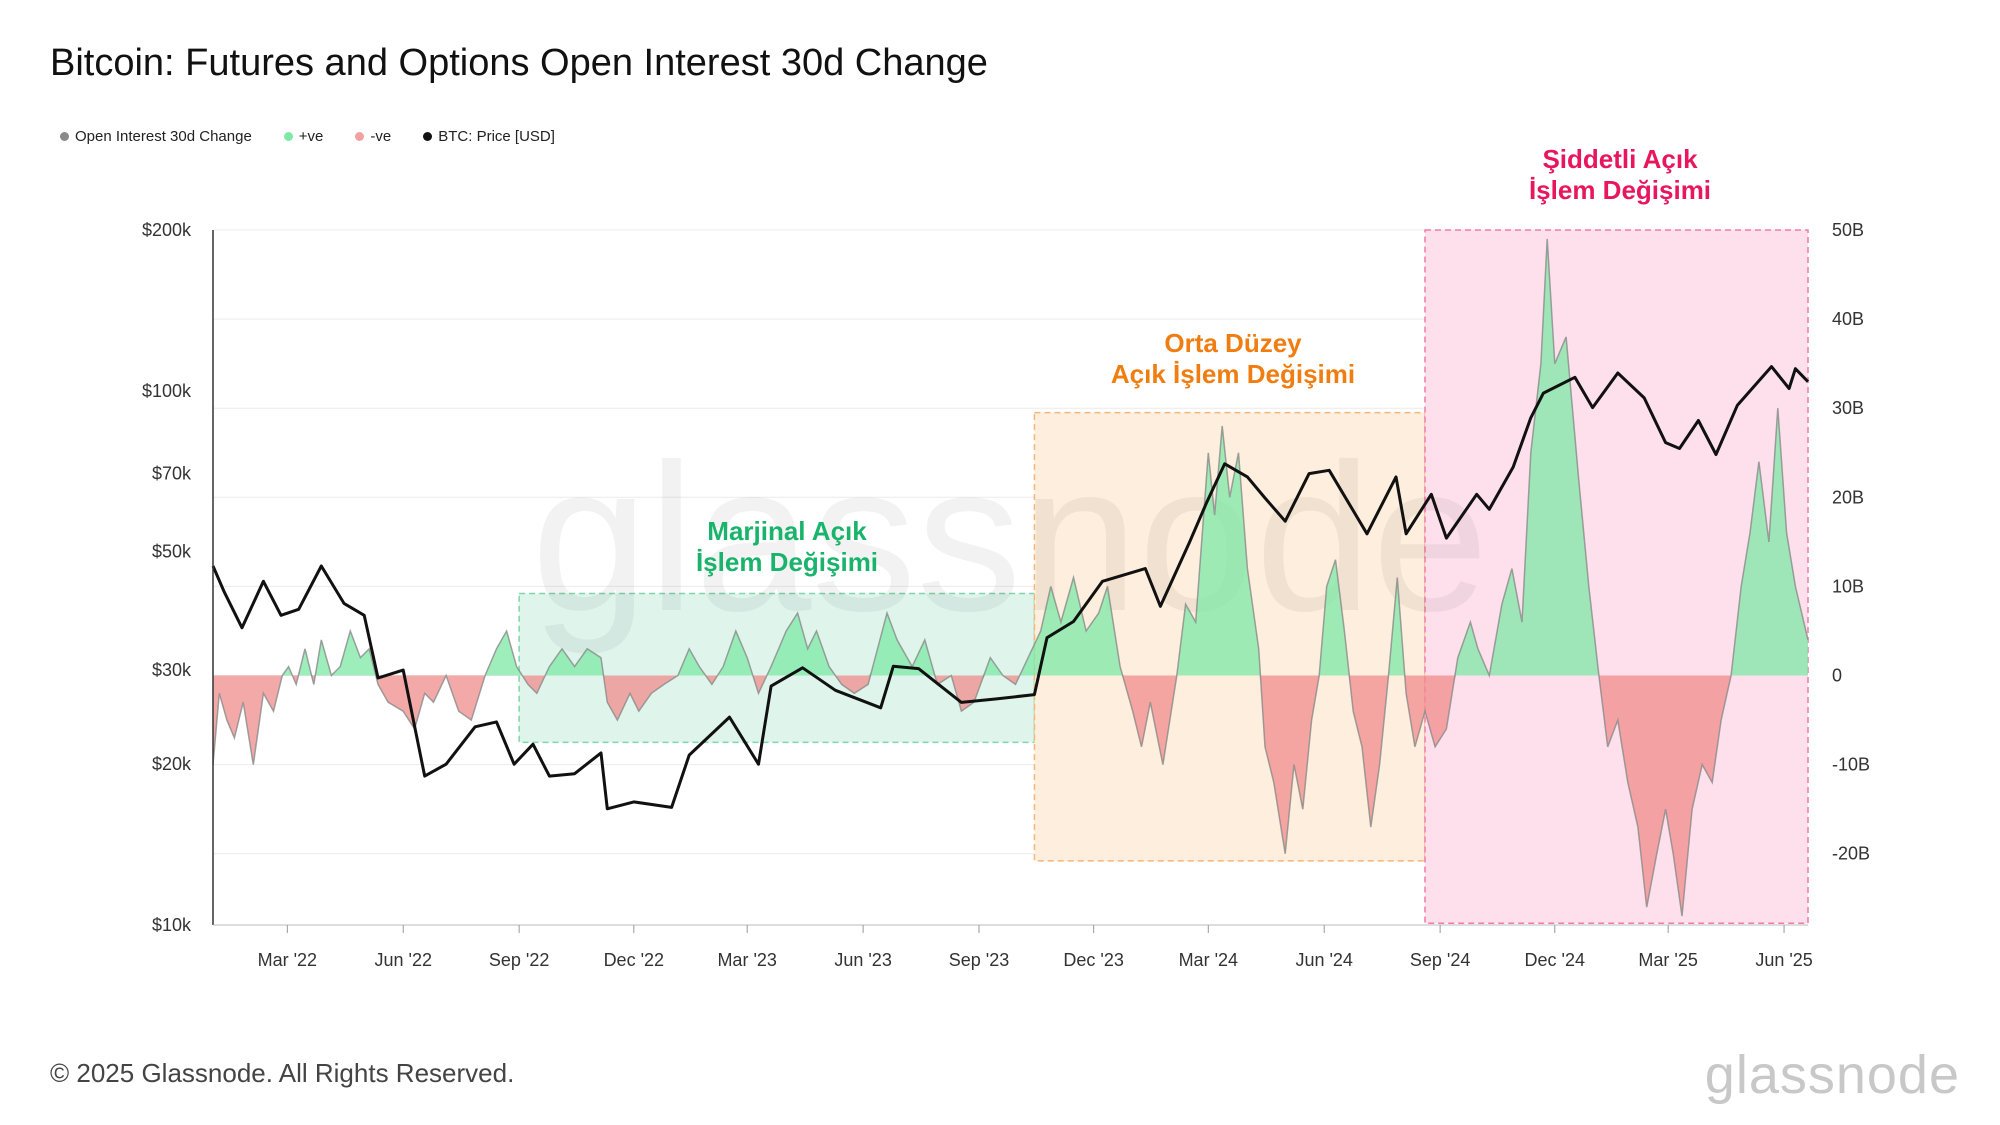  Describe the element at coordinates (1440, 960) in the screenshot. I see `x-tick-label: Sep '24` at that location.